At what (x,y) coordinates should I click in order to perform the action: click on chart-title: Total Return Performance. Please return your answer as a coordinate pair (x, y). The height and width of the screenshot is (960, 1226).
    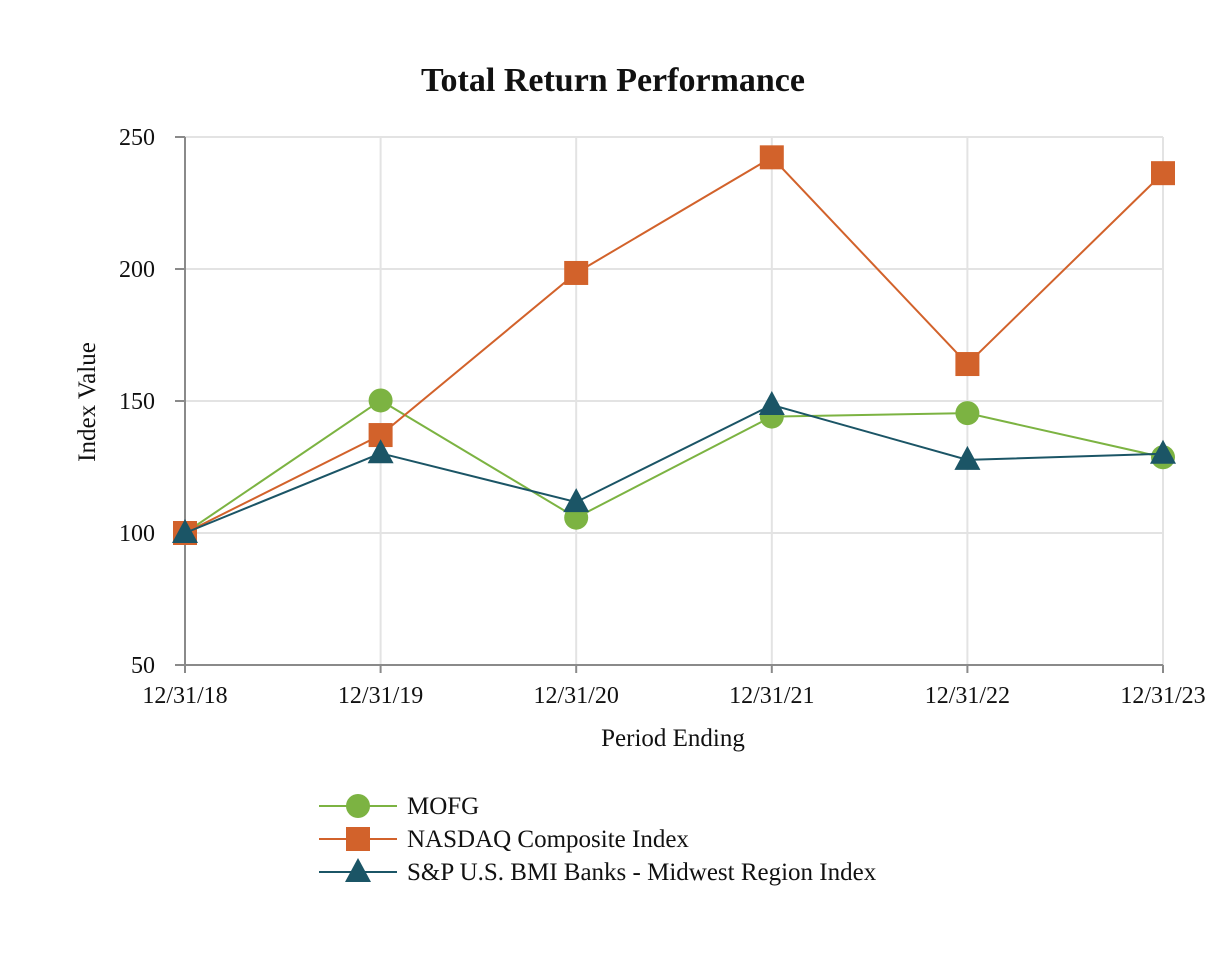
    Looking at the image, I should click on (613, 80).